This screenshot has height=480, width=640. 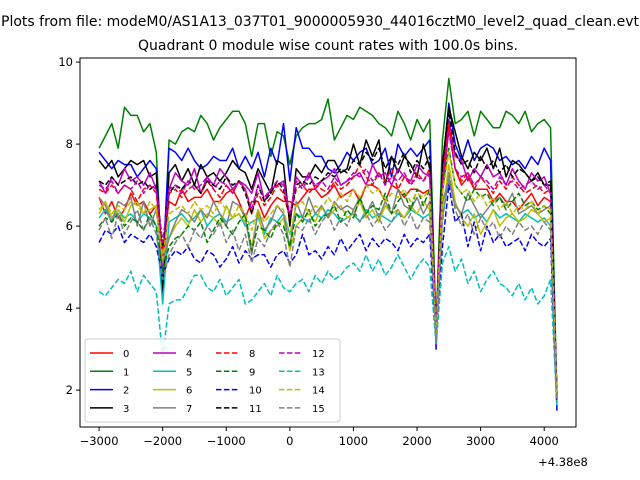 What do you see at coordinates (289, 441) in the screenshot?
I see `x-tick-label: 0` at bounding box center [289, 441].